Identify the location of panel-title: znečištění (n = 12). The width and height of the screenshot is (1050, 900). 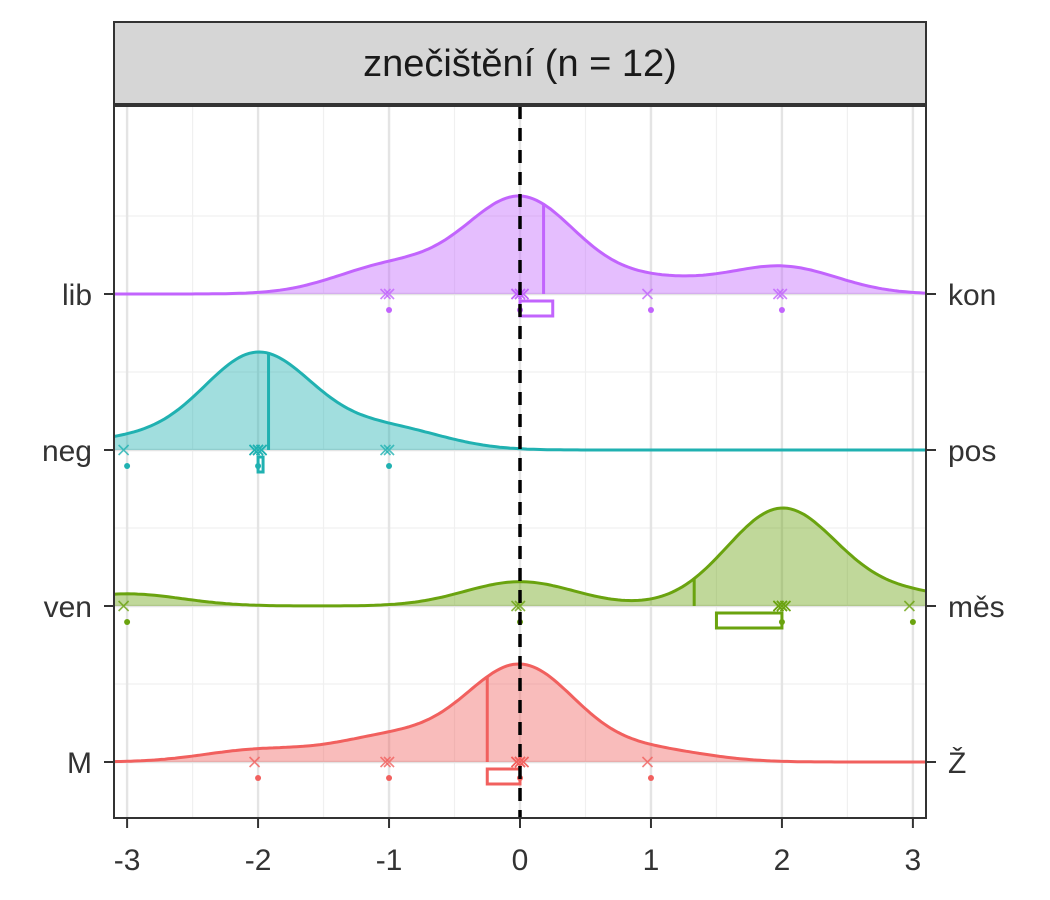
(520, 64).